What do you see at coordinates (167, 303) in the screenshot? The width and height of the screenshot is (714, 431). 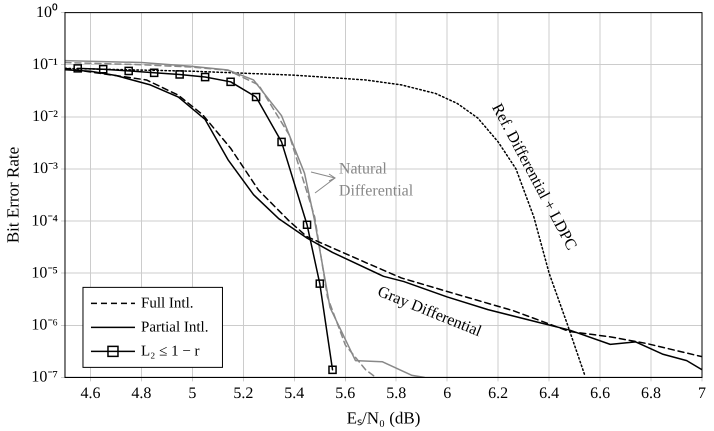 I see `legend-label: Full Intl.` at bounding box center [167, 303].